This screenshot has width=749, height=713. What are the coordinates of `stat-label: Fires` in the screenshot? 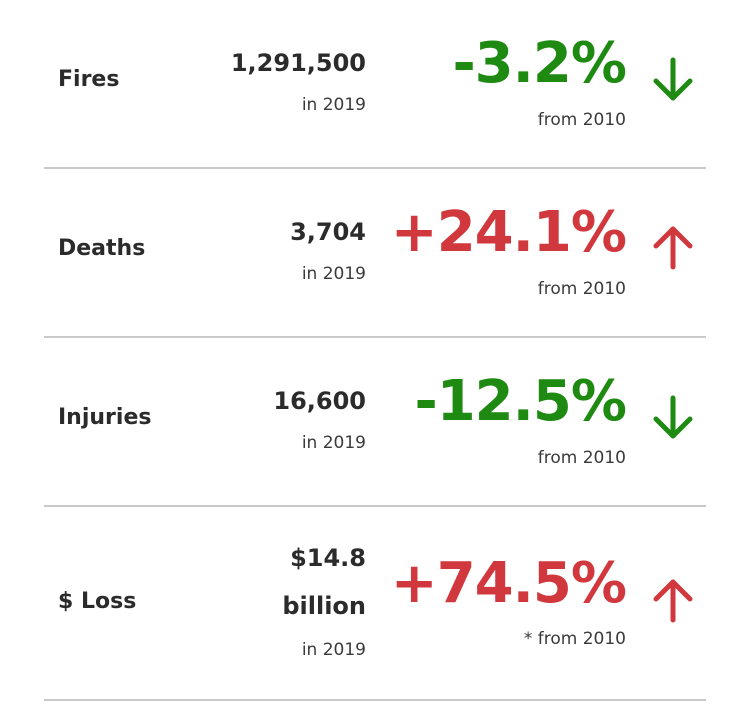 It's located at (89, 79).